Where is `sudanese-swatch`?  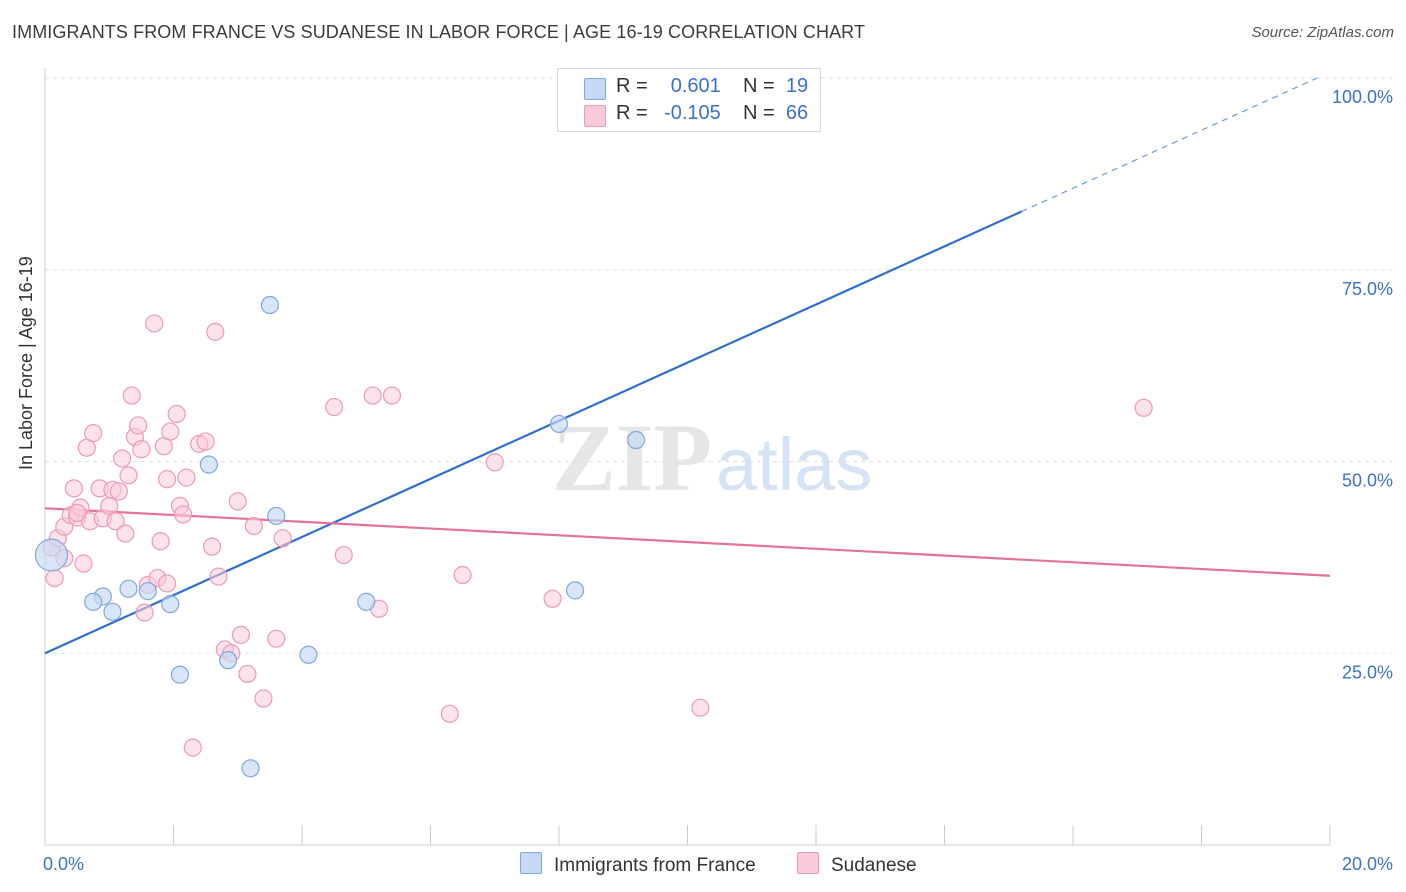 sudanese-swatch is located at coordinates (595, 116).